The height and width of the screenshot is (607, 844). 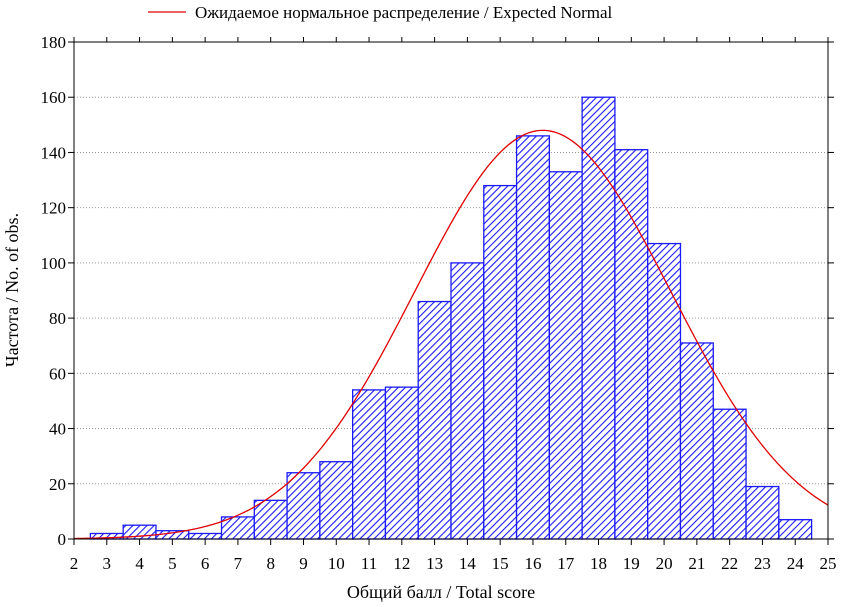 What do you see at coordinates (434, 563) in the screenshot?
I see `x-tick-label: 13` at bounding box center [434, 563].